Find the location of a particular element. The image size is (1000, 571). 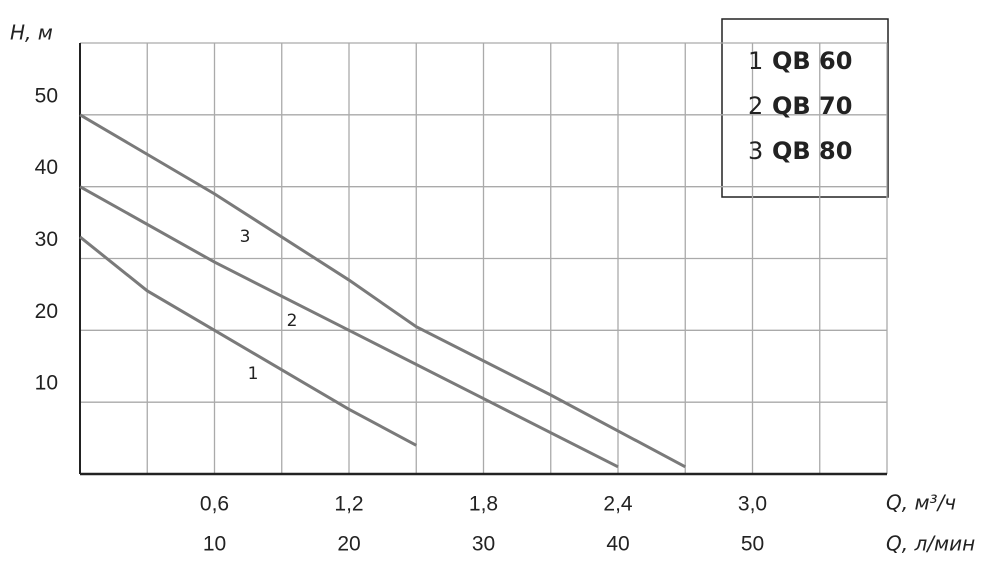

x2-tick-label: 40 is located at coordinates (617, 544).